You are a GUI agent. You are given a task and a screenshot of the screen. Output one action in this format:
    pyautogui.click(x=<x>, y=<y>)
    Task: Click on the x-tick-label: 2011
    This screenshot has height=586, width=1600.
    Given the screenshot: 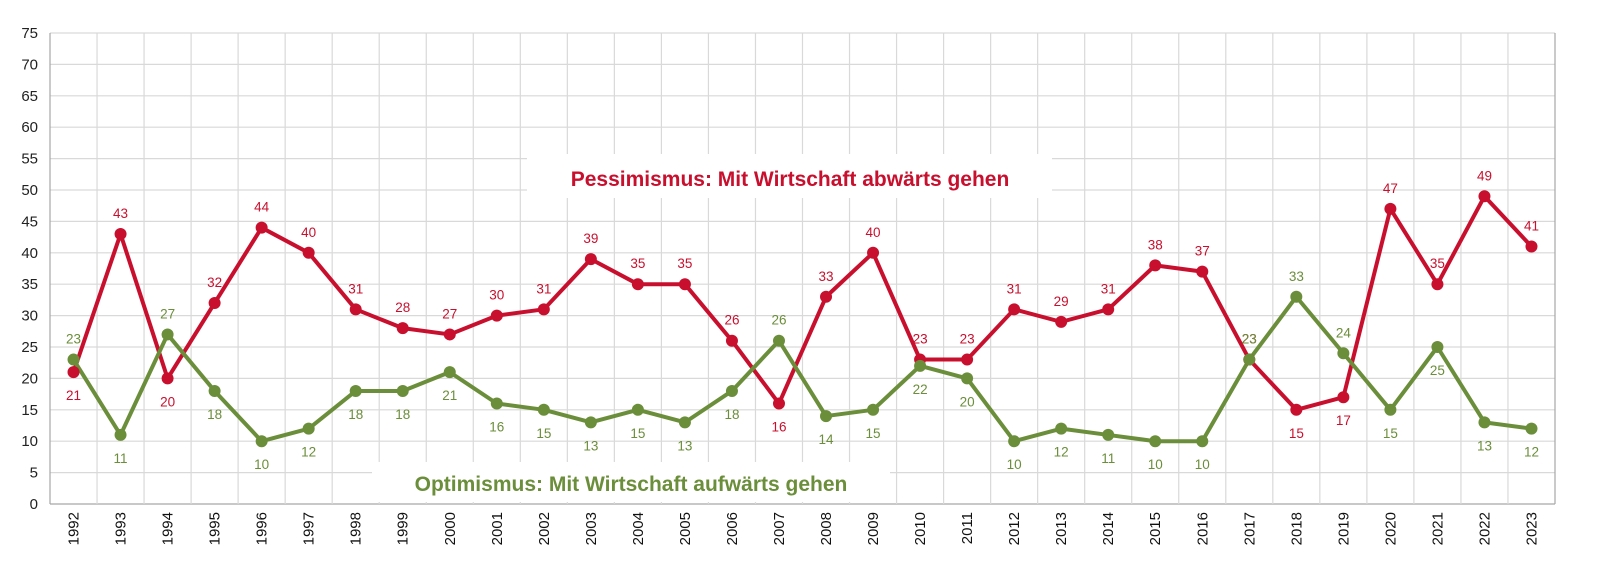 What is the action you would take?
    pyautogui.click(x=967, y=528)
    